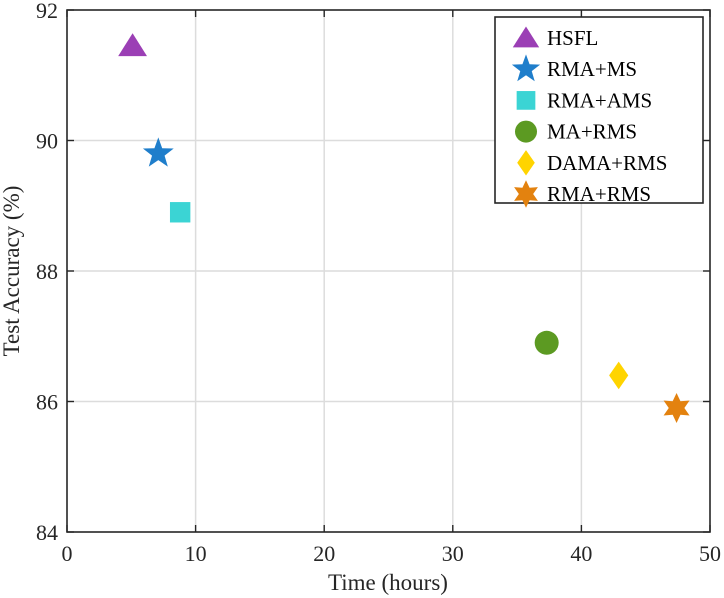 This screenshot has height=598, width=724. I want to click on x-tick-label: 20, so click(324, 553).